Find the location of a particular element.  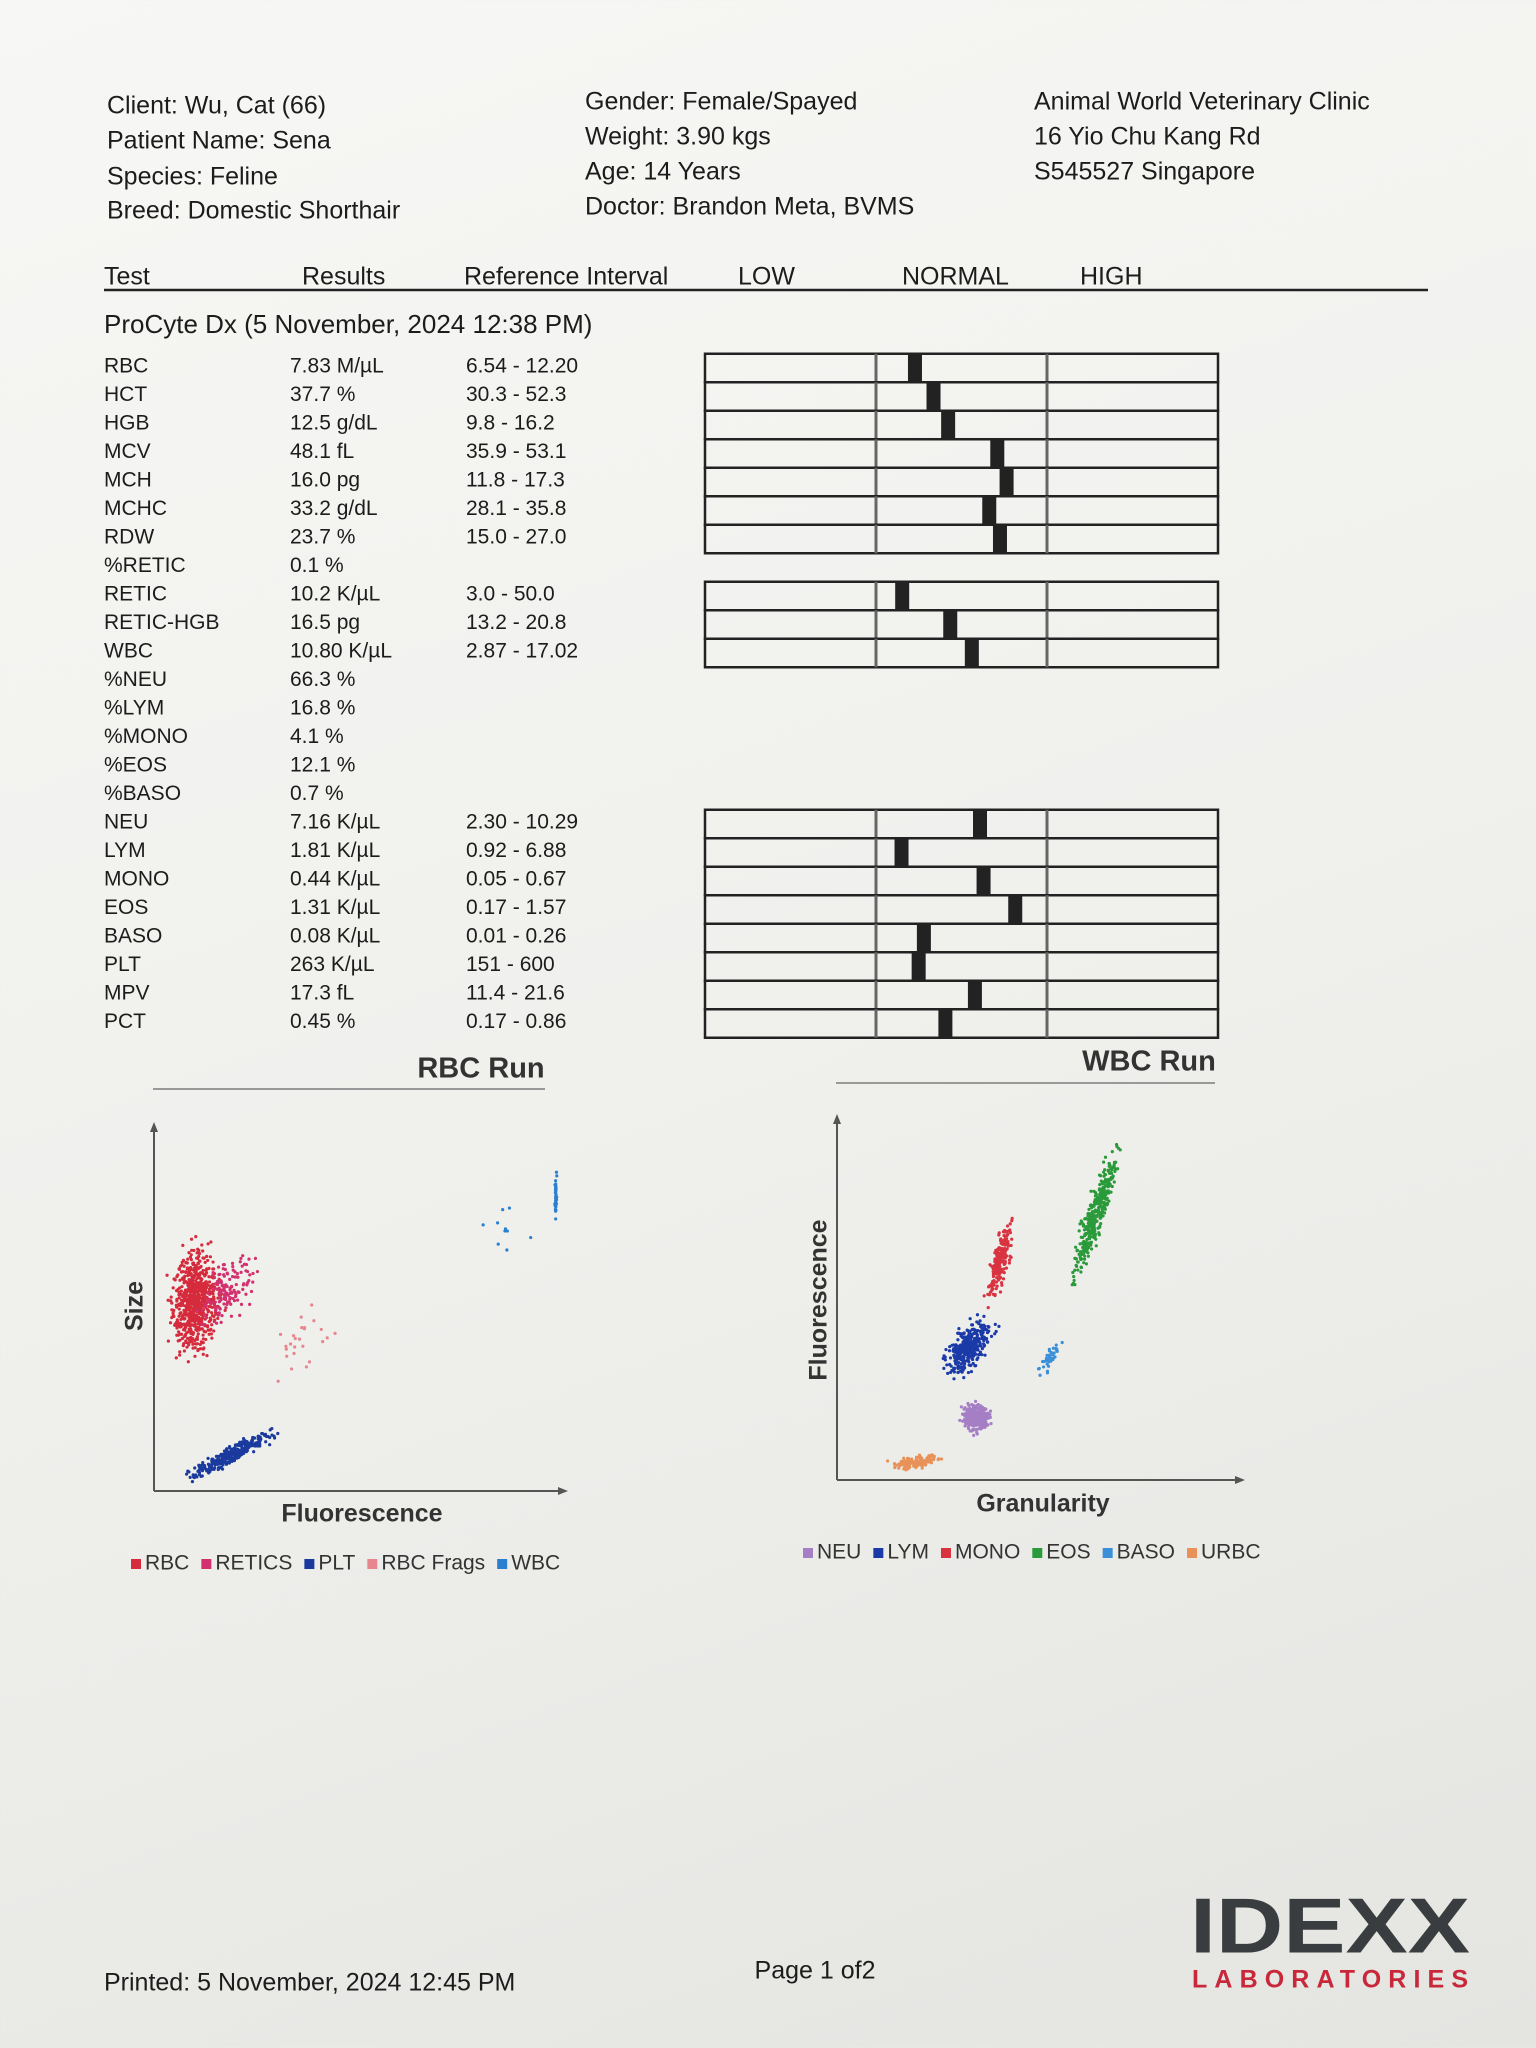

result: 263 K/µL is located at coordinates (332, 964).